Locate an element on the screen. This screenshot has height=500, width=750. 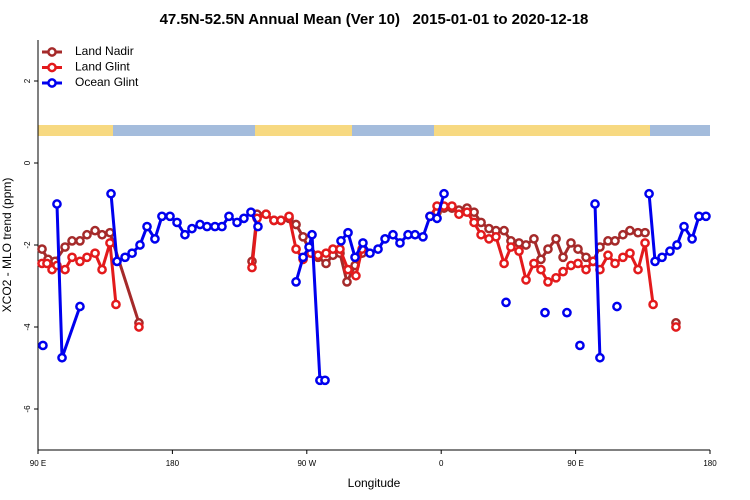
y-tick-label: 2 is located at coordinates (27, 80).